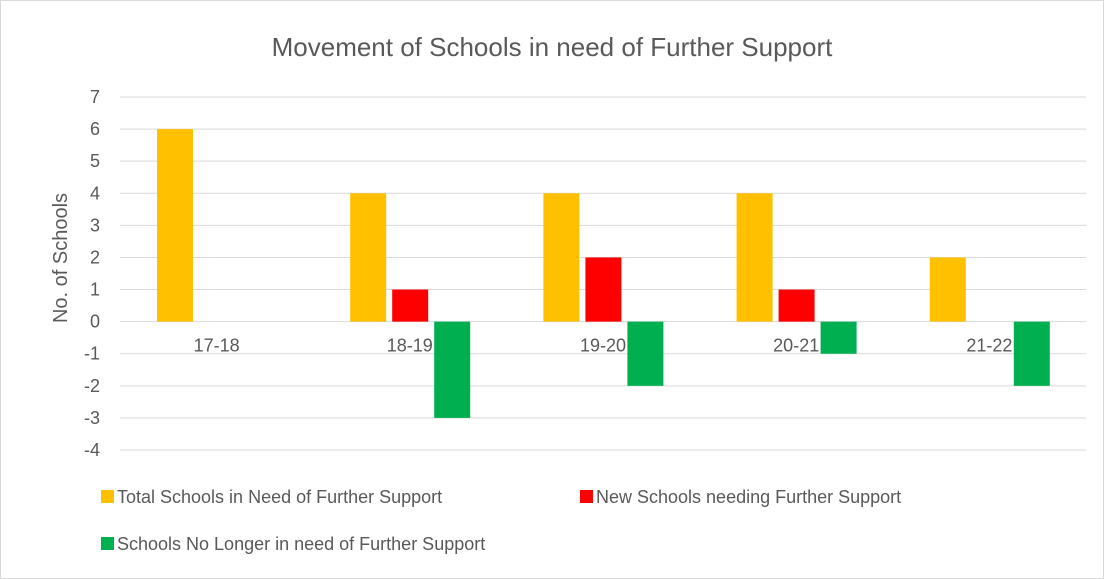  I want to click on y-tick-label: 4, so click(95, 193).